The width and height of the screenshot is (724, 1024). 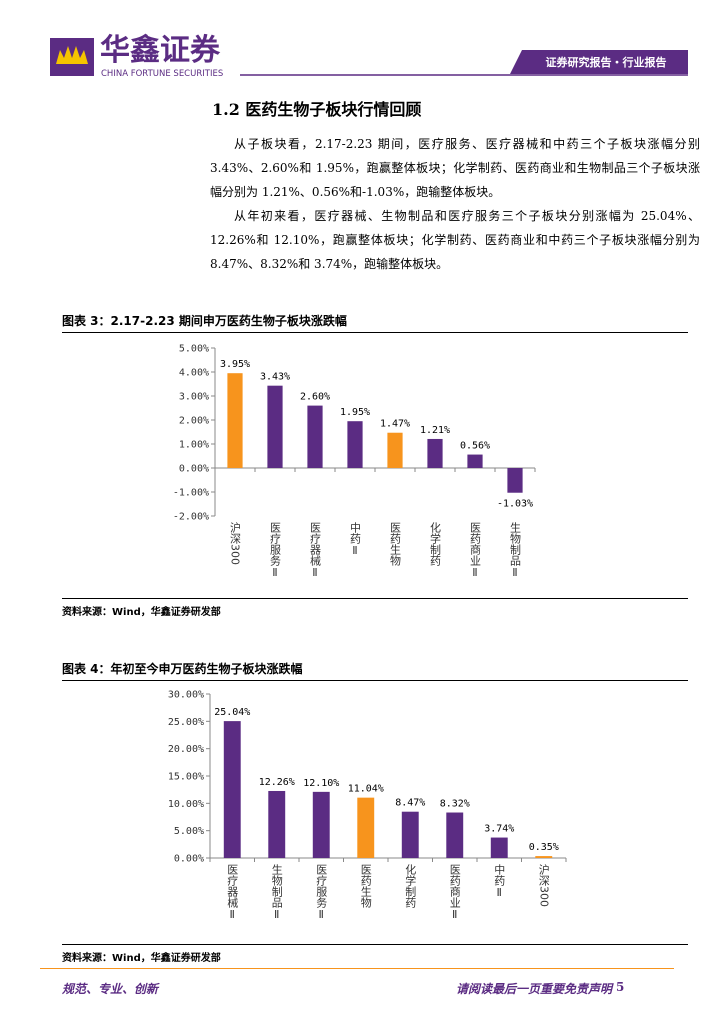 I want to click on company-name: 华鑫证券, so click(x=160, y=50).